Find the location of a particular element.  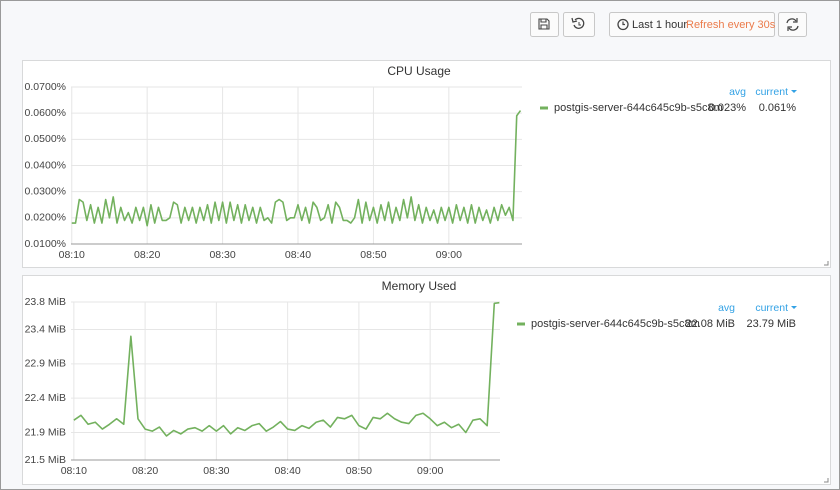

legend-stat: 23.79 MiB is located at coordinates (771, 324).